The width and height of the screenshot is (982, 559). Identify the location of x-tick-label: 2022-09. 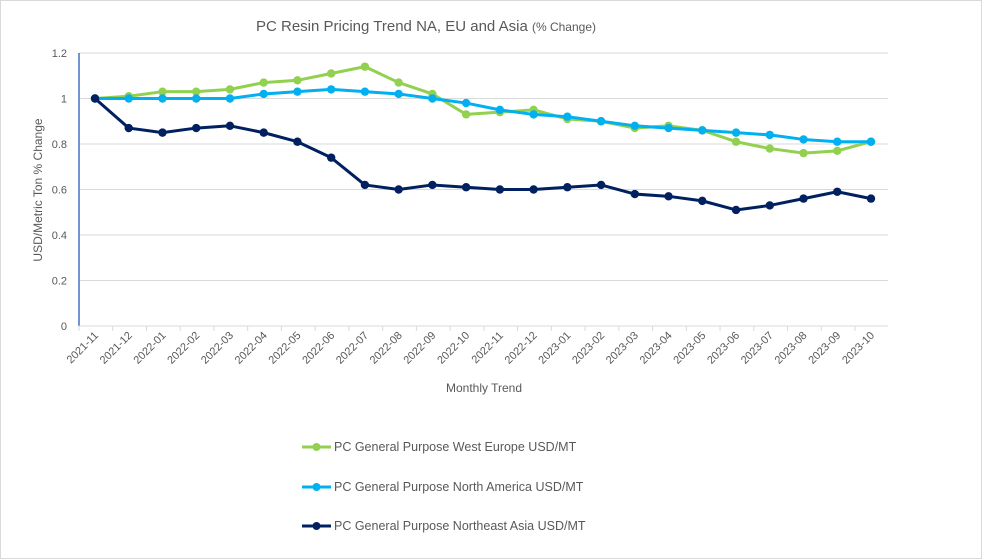
(419, 348).